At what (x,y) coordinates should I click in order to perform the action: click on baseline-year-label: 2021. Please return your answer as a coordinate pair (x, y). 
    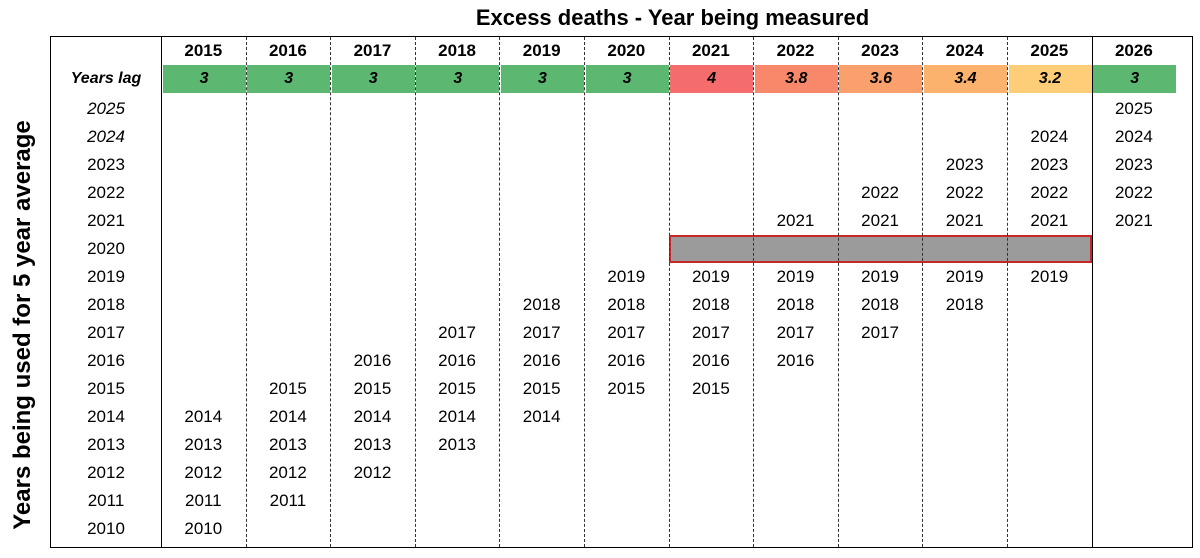
    Looking at the image, I should click on (106, 220).